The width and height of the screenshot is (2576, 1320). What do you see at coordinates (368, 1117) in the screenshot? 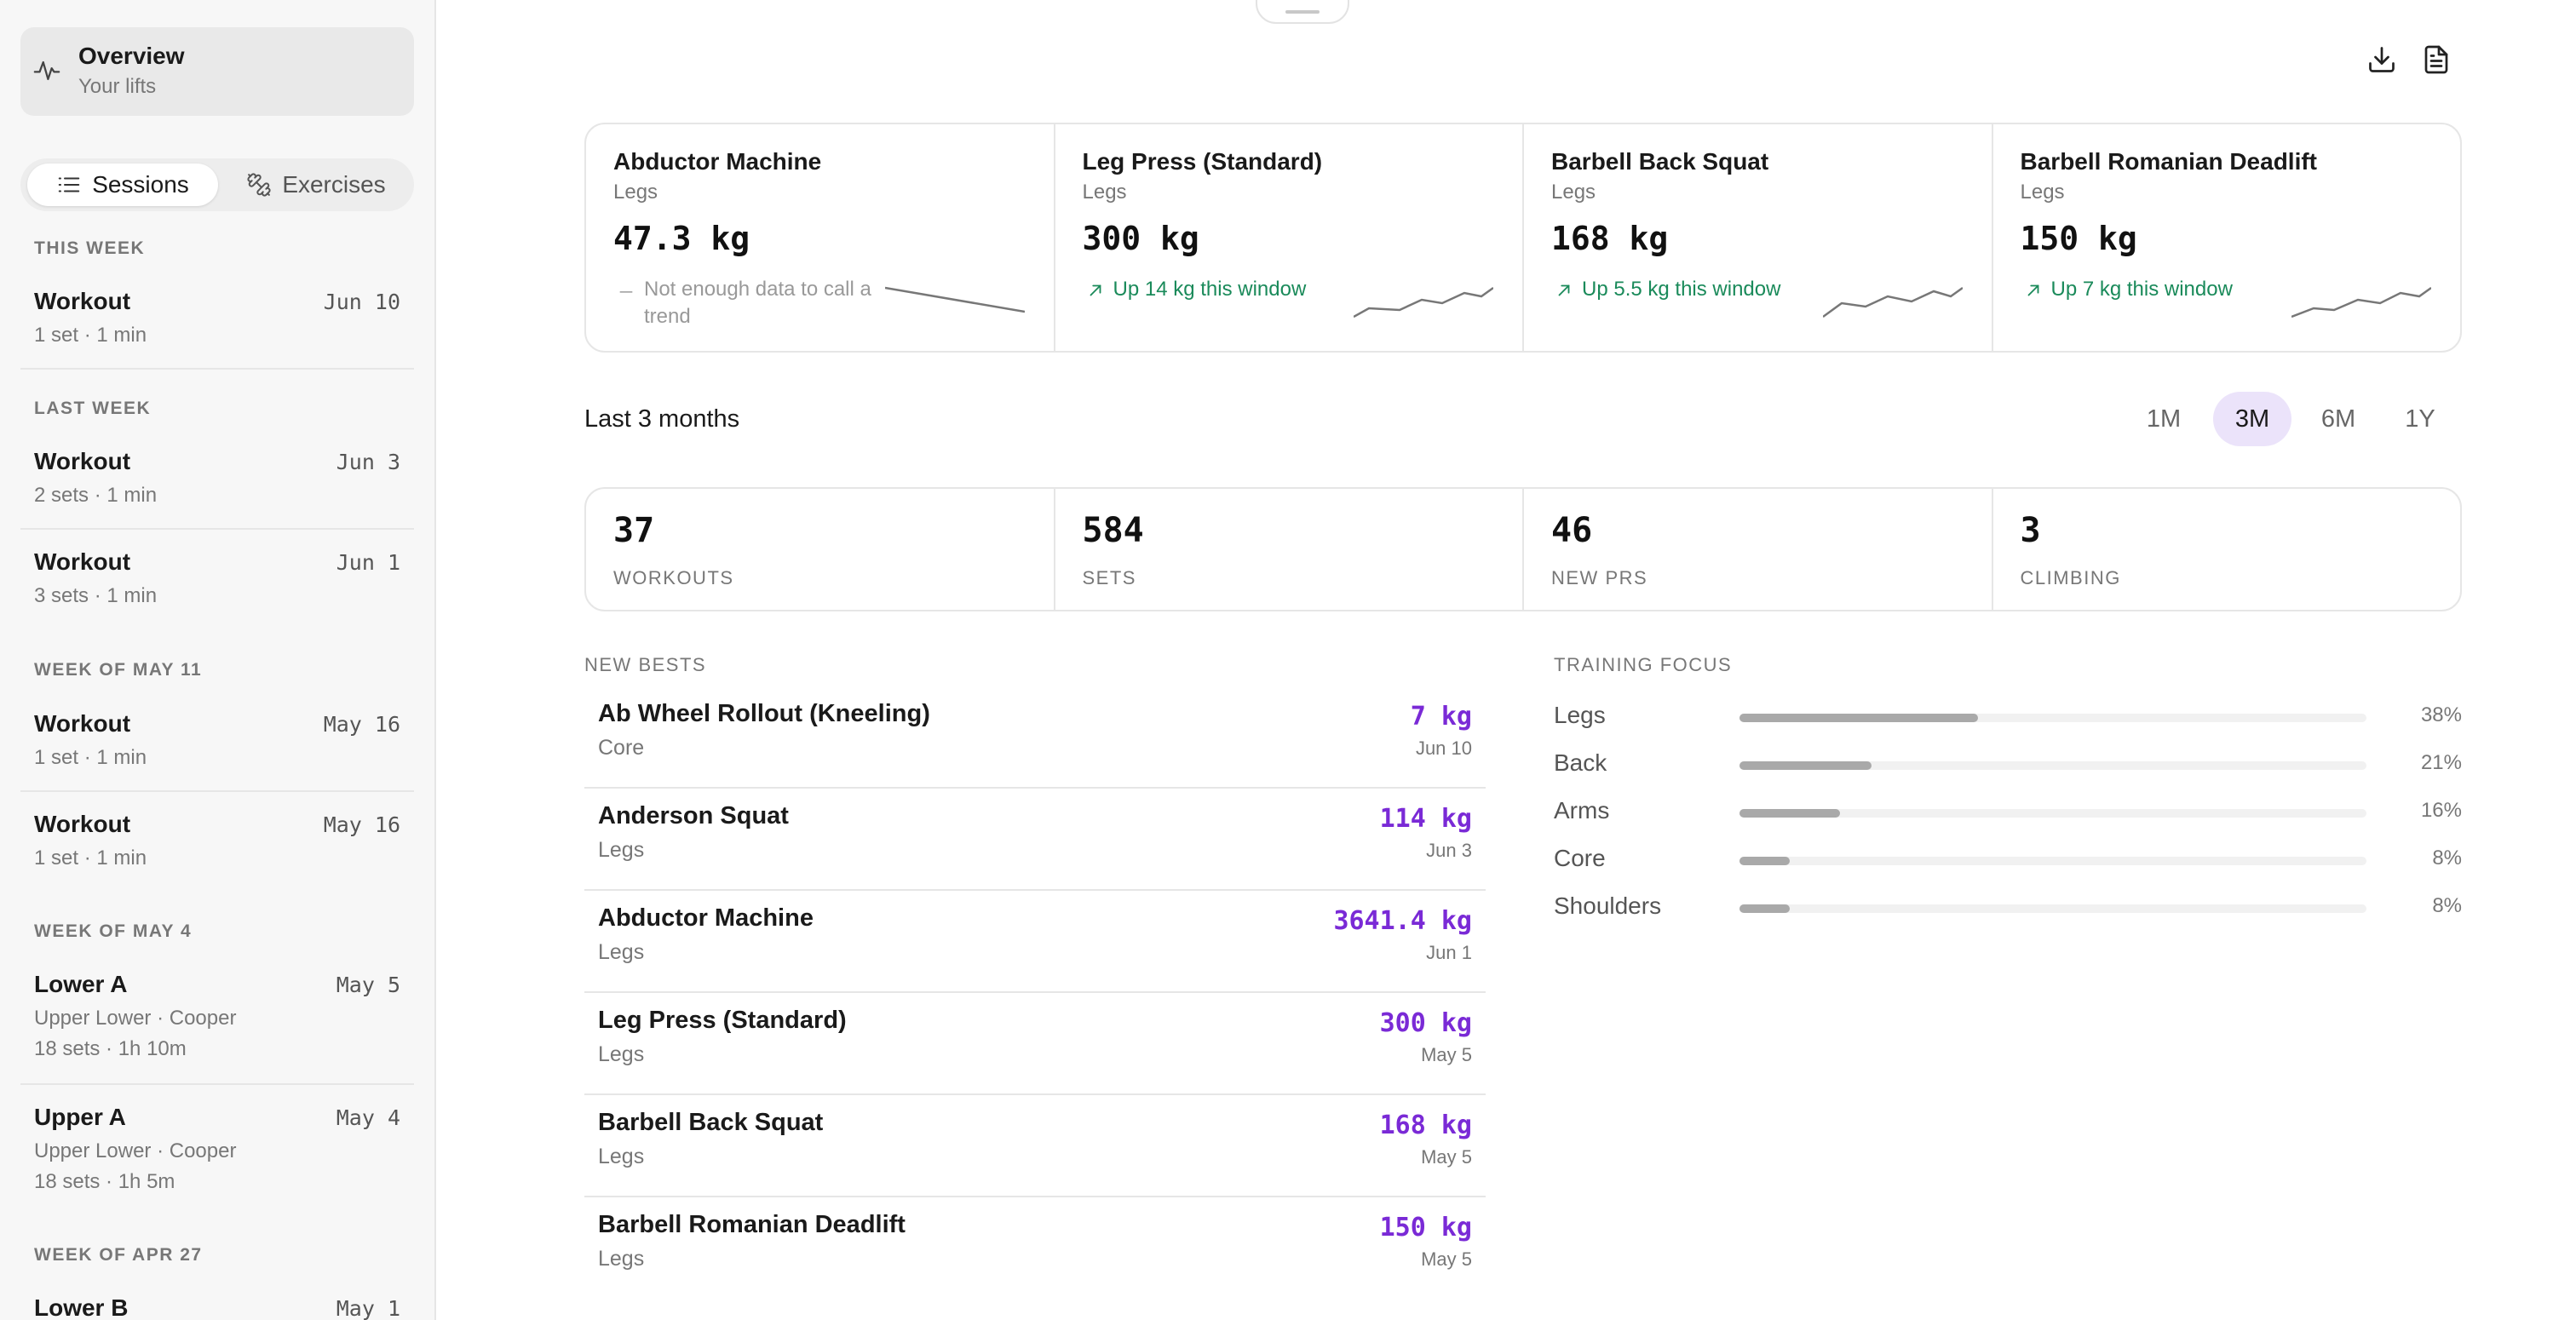
I see `session-date: May 4` at bounding box center [368, 1117].